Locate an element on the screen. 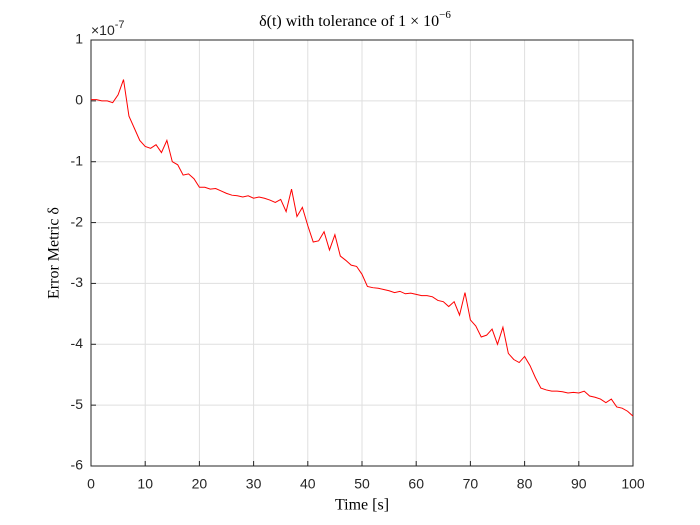 This screenshot has height=525, width=700. y-axis-label: Error Metric δ is located at coordinates (54, 253).